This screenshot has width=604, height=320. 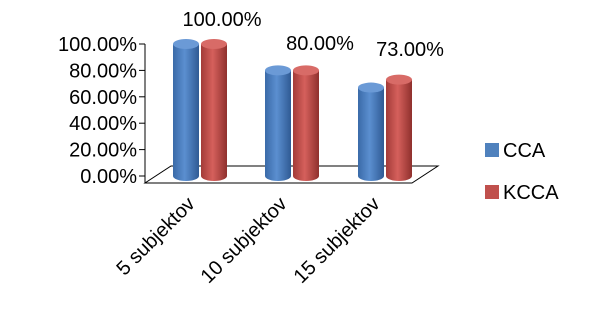 I want to click on data-label: 73.00%, so click(x=410, y=50).